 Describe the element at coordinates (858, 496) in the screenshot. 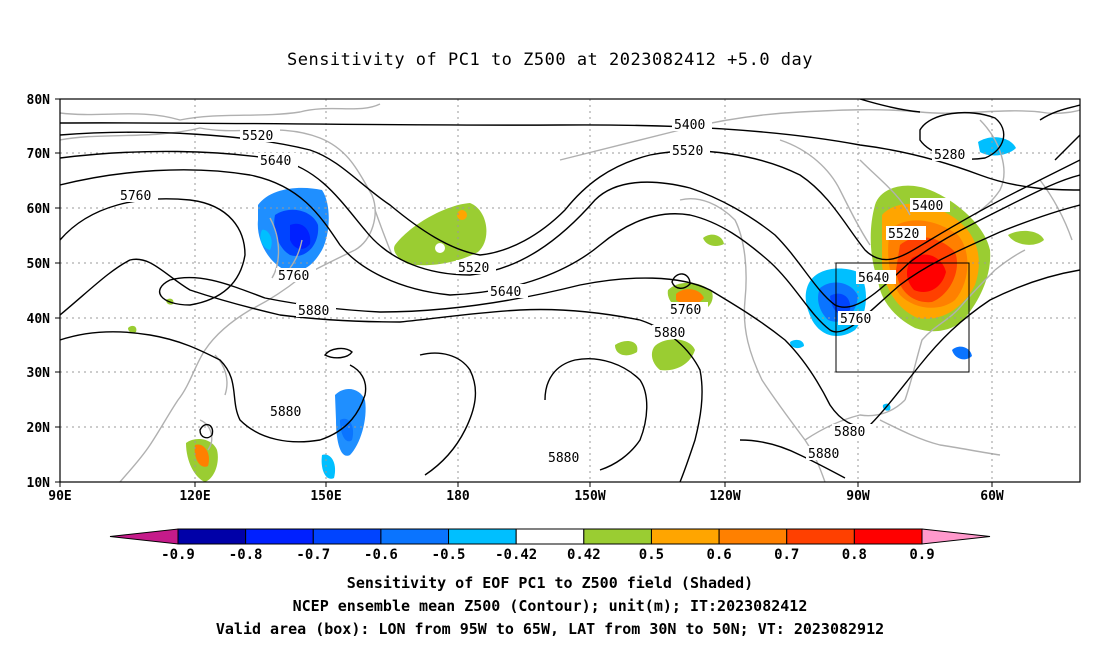

I see `lon-label: 90W` at that location.